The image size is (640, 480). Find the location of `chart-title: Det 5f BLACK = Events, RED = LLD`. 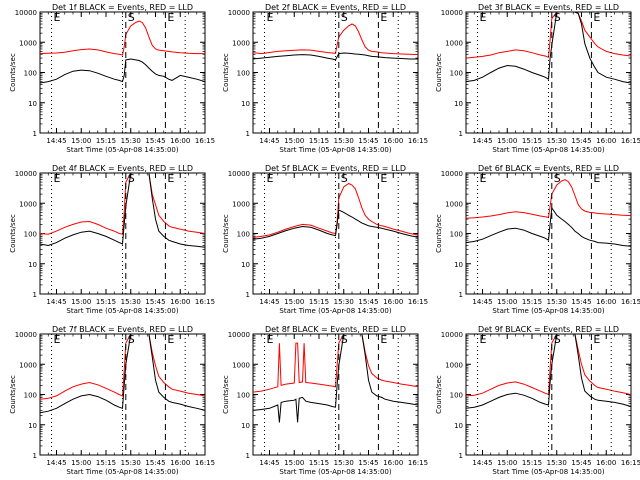

chart-title: Det 5f BLACK = Events, RED = LLD is located at coordinates (335, 168).